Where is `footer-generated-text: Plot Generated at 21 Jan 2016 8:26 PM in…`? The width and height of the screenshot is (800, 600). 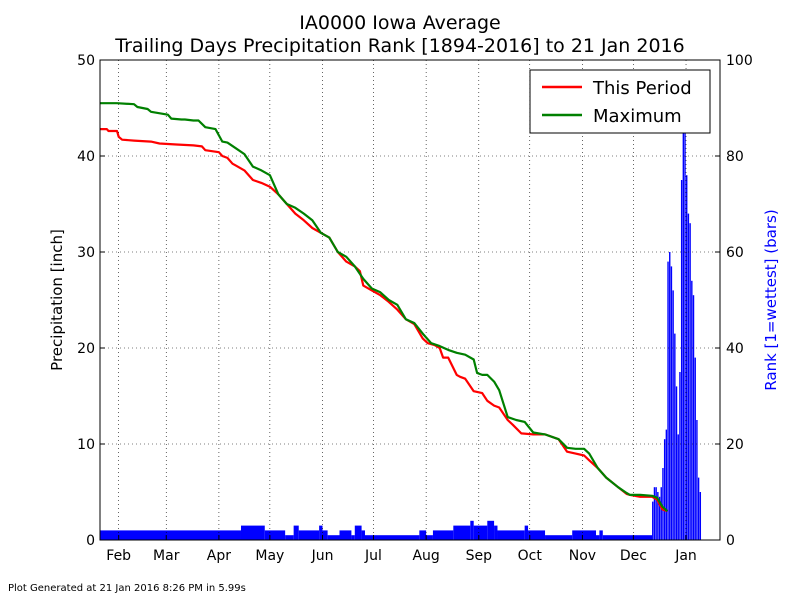 footer-generated-text: Plot Generated at 21 Jan 2016 8:26 PM in… is located at coordinates (127, 588).